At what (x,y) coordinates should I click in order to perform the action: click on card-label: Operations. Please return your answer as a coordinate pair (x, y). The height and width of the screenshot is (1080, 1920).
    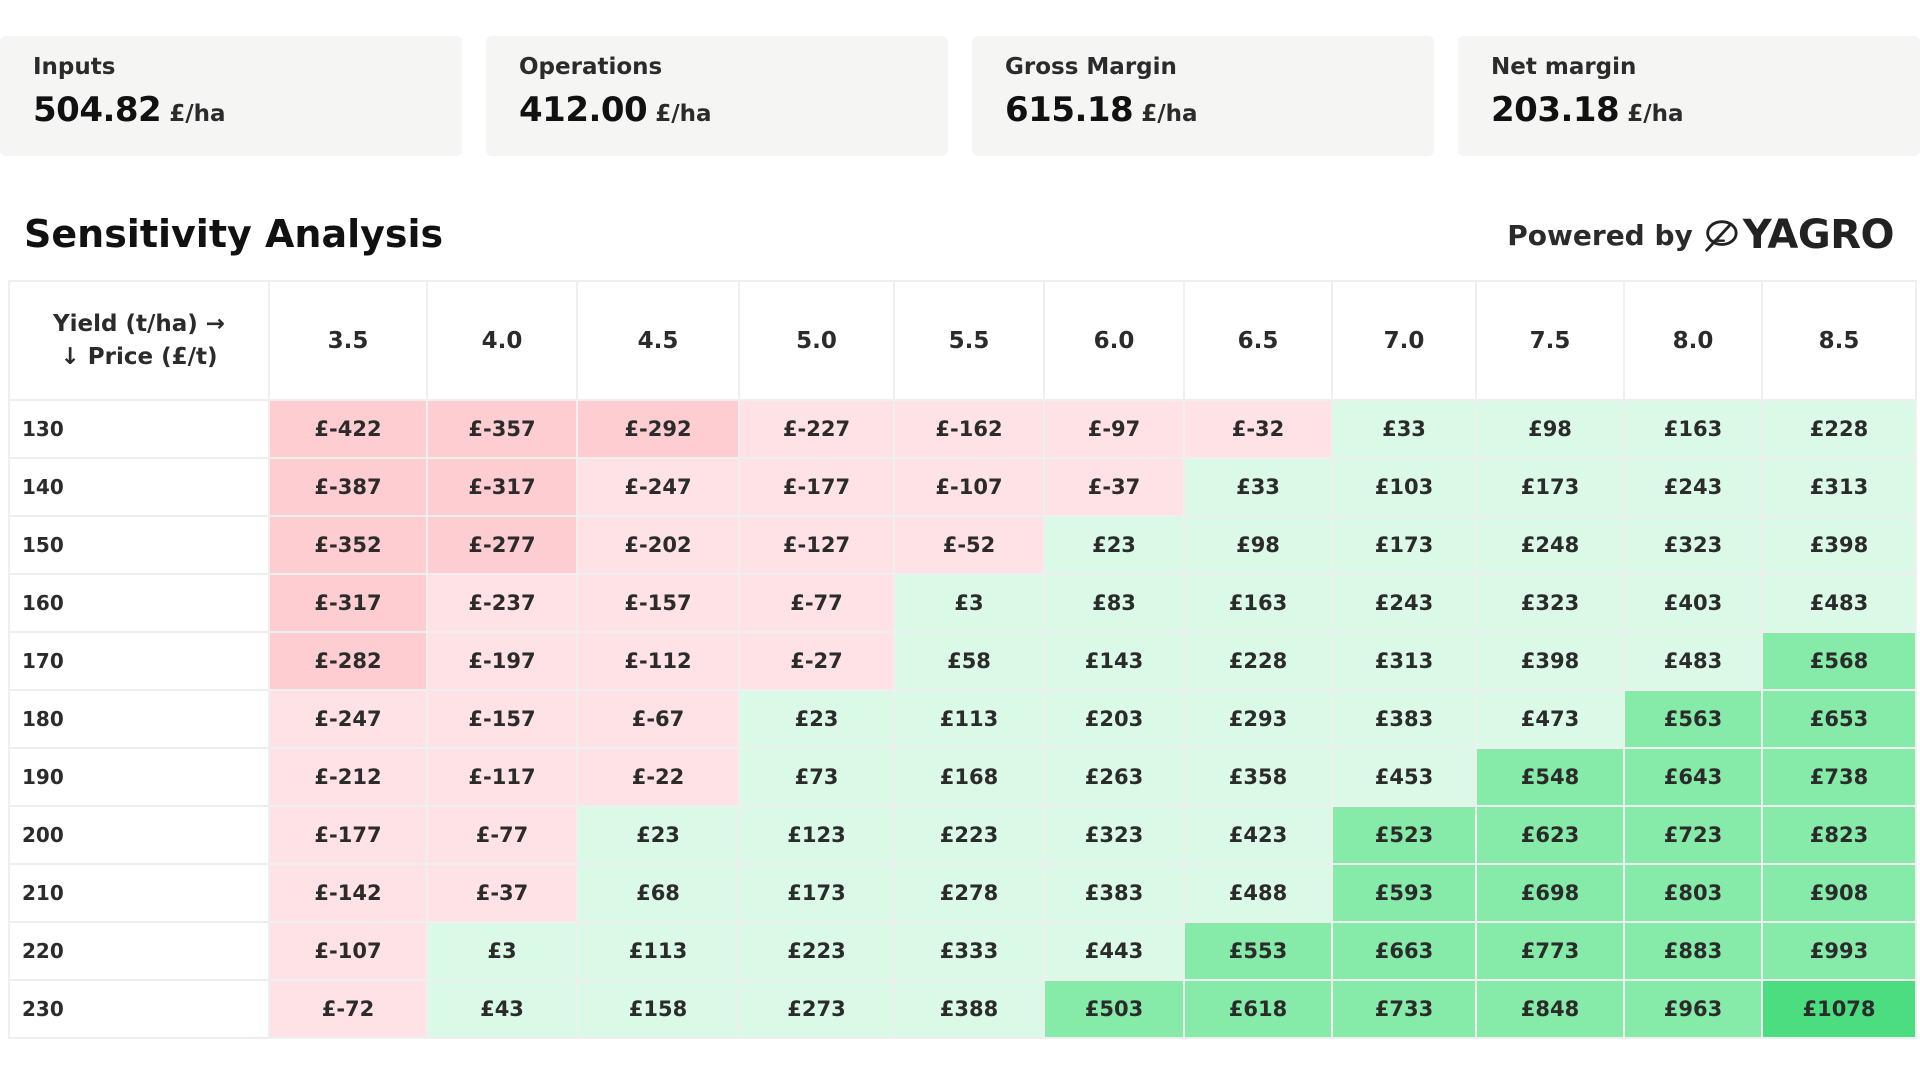
    Looking at the image, I should click on (591, 67).